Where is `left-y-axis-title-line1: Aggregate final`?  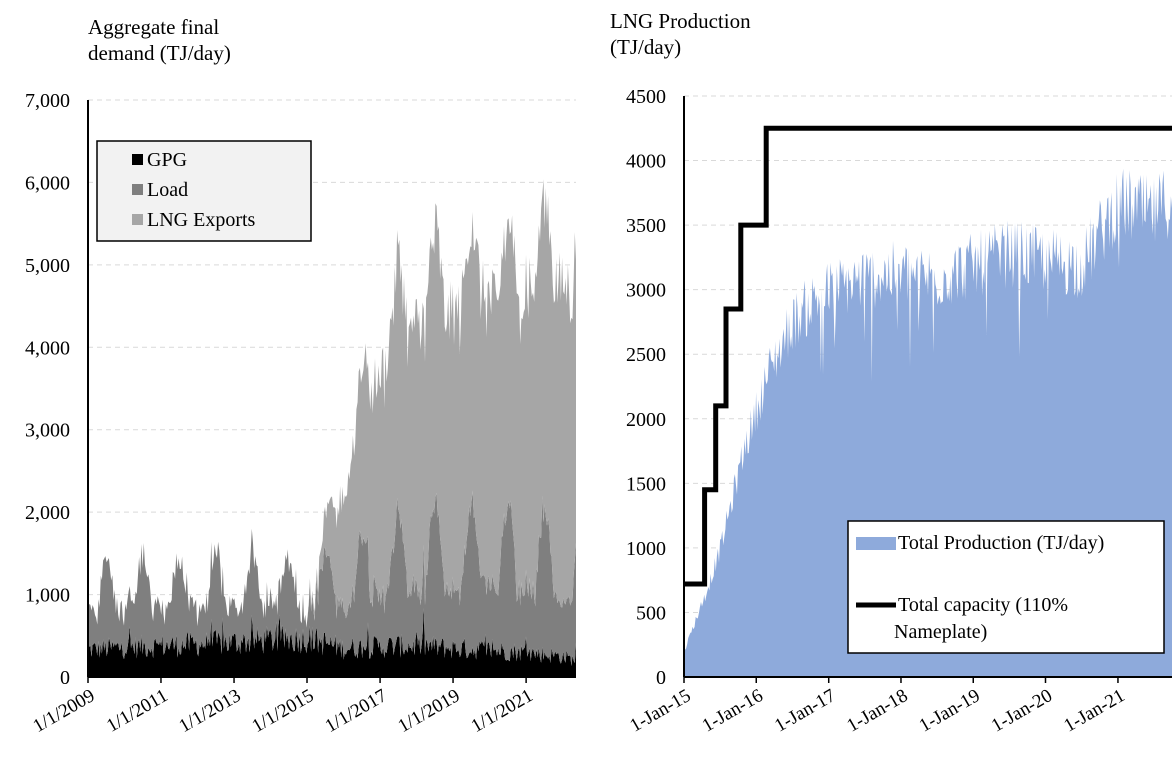 left-y-axis-title-line1: Aggregate final is located at coordinates (154, 27).